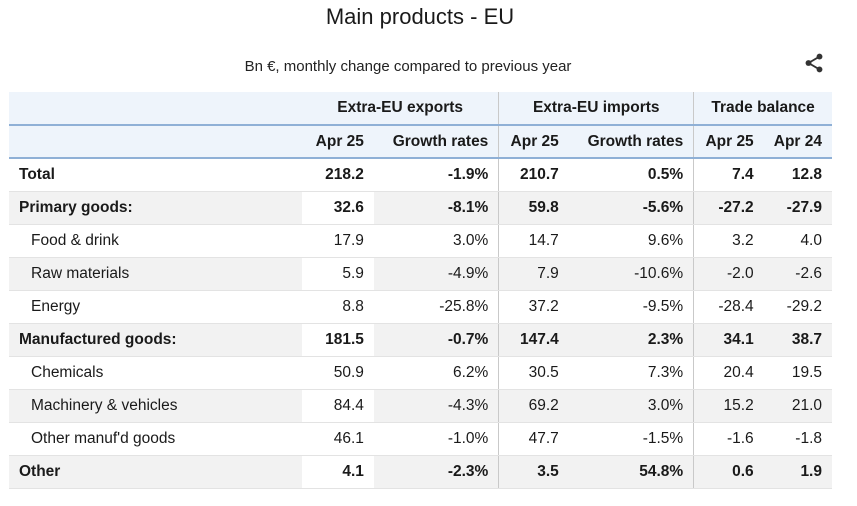 The image size is (857, 506). I want to click on table-cell: -28.4, so click(728, 307).